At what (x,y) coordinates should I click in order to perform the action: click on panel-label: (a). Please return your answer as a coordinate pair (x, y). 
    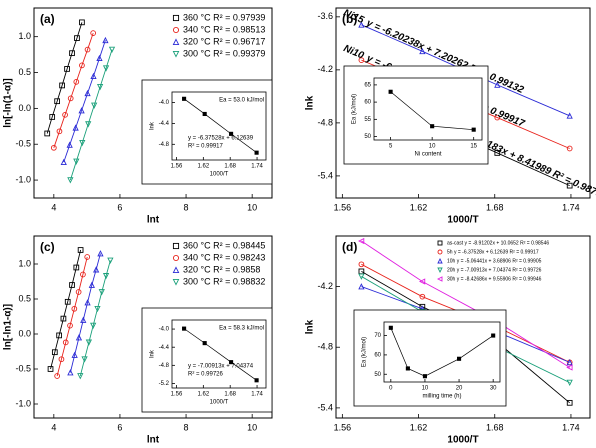
    Looking at the image, I should click on (47, 19).